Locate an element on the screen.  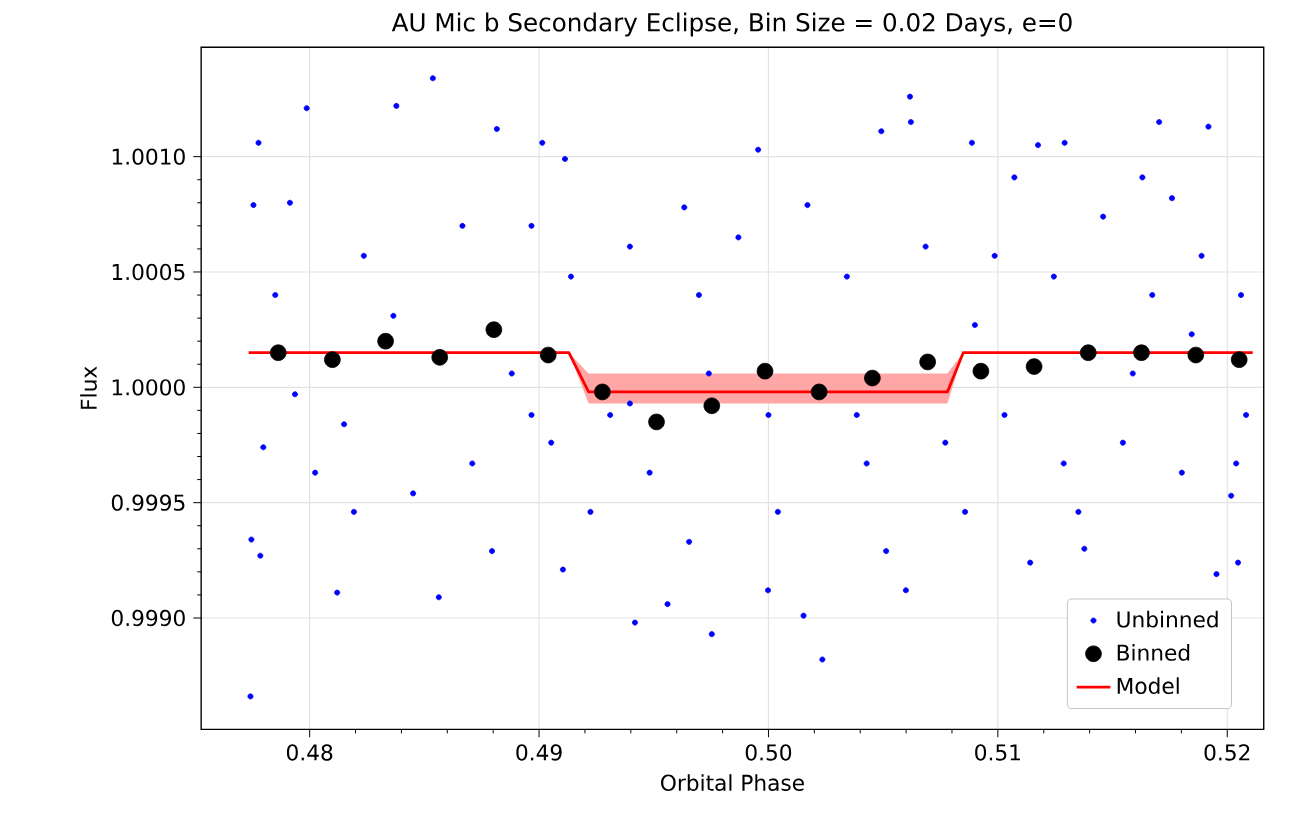
x-tick-label: 0.51 is located at coordinates (997, 752).